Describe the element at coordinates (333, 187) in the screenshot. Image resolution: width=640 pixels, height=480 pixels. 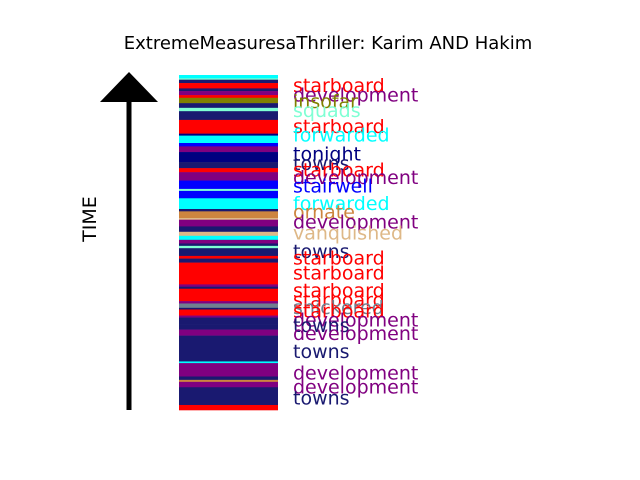
I see `word-label-stairwell: stairwell` at that location.